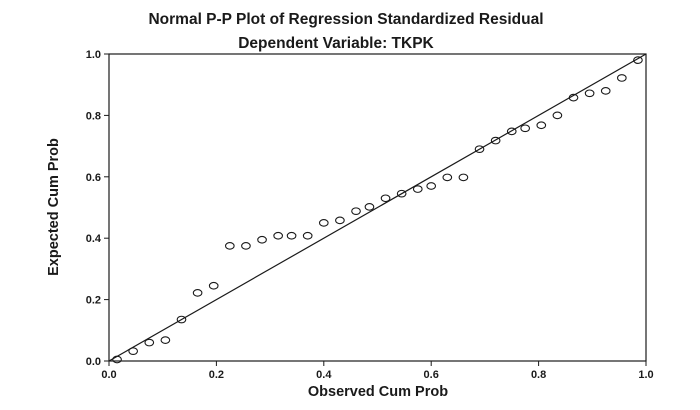 The image size is (700, 410). I want to click on y-tick-label: 0.4, so click(94, 239).